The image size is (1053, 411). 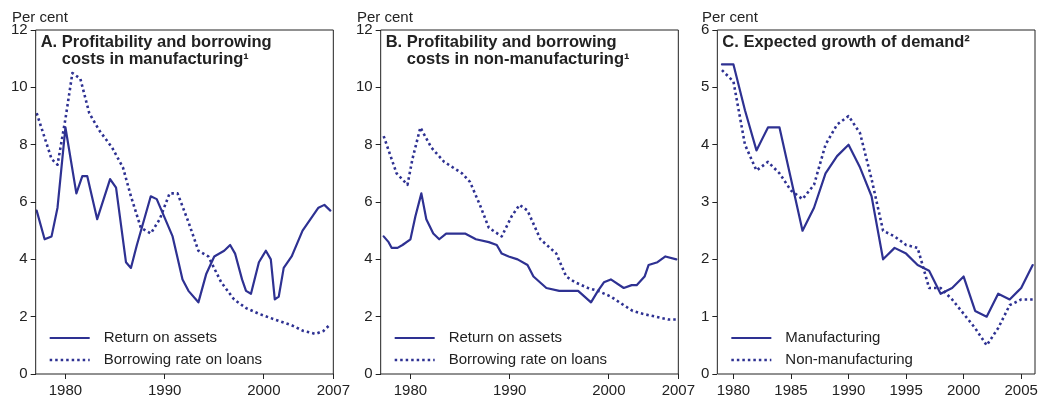 I want to click on y-tick-label: 5, so click(x=705, y=86).